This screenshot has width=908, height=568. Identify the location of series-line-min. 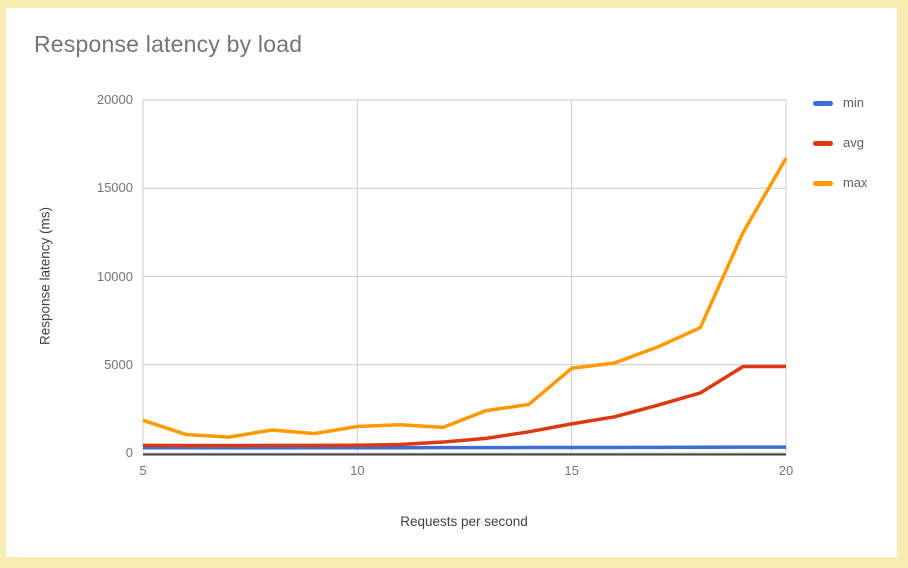
(464, 447).